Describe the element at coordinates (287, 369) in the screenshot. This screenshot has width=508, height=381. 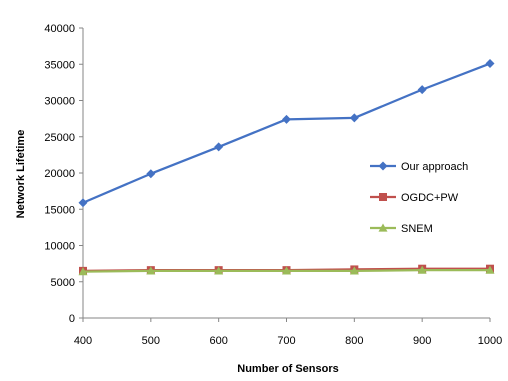
I see `x-axis-title: Number of Sensors` at that location.